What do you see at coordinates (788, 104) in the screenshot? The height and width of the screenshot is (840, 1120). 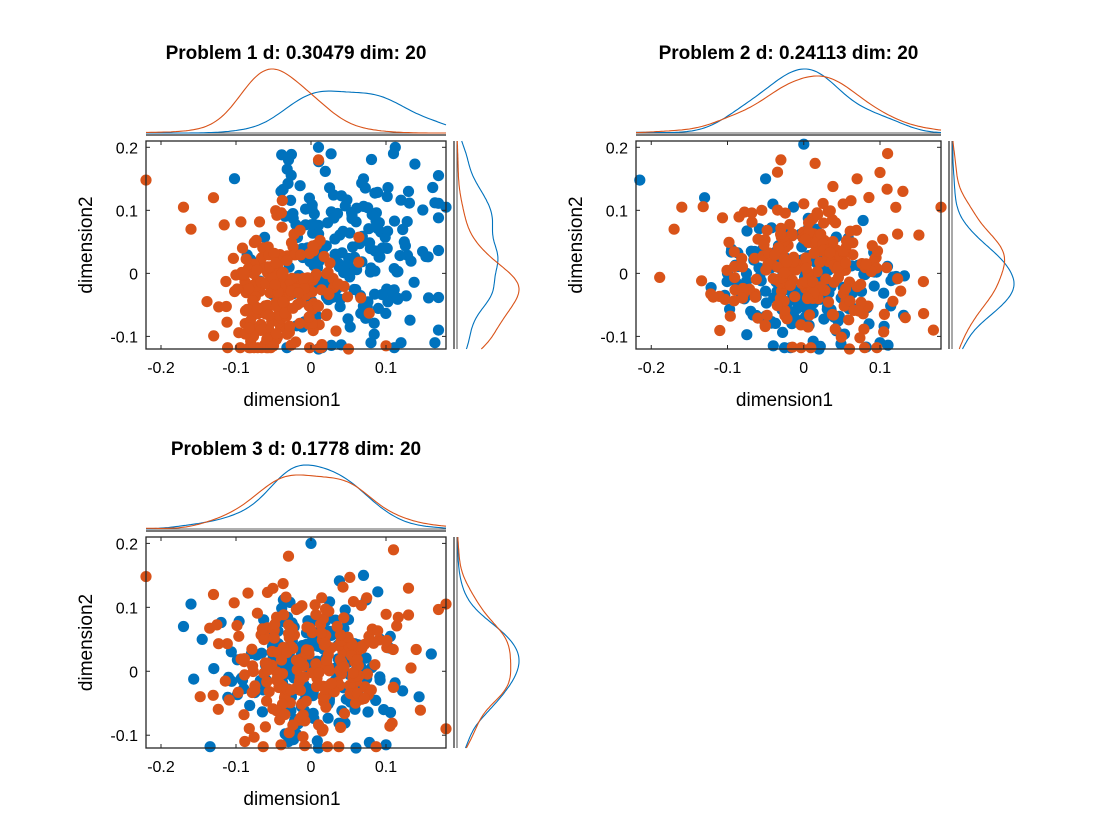 I see `top-density-orange` at bounding box center [788, 104].